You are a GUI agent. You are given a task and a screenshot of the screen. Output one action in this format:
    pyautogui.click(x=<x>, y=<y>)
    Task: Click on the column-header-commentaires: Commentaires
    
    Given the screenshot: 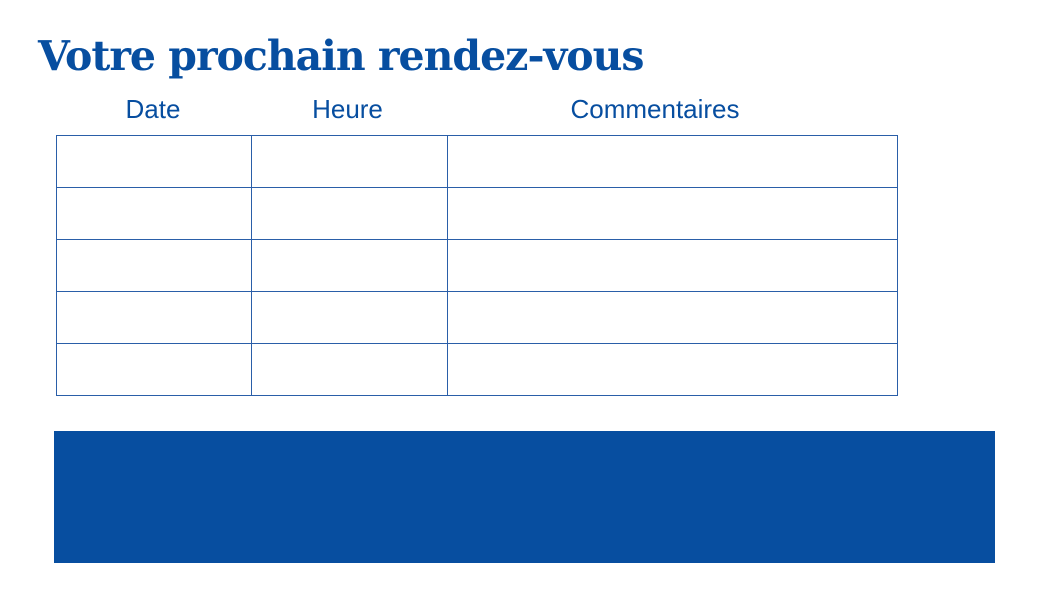 What is the action you would take?
    pyautogui.click(x=655, y=109)
    